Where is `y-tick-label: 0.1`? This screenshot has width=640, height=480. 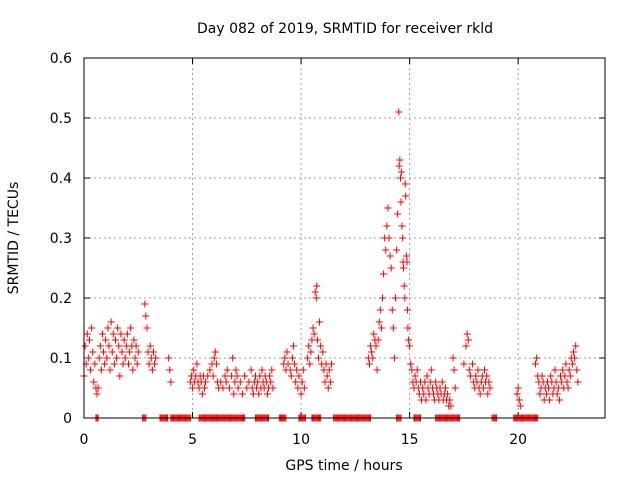 y-tick-label: 0.1 is located at coordinates (61, 359).